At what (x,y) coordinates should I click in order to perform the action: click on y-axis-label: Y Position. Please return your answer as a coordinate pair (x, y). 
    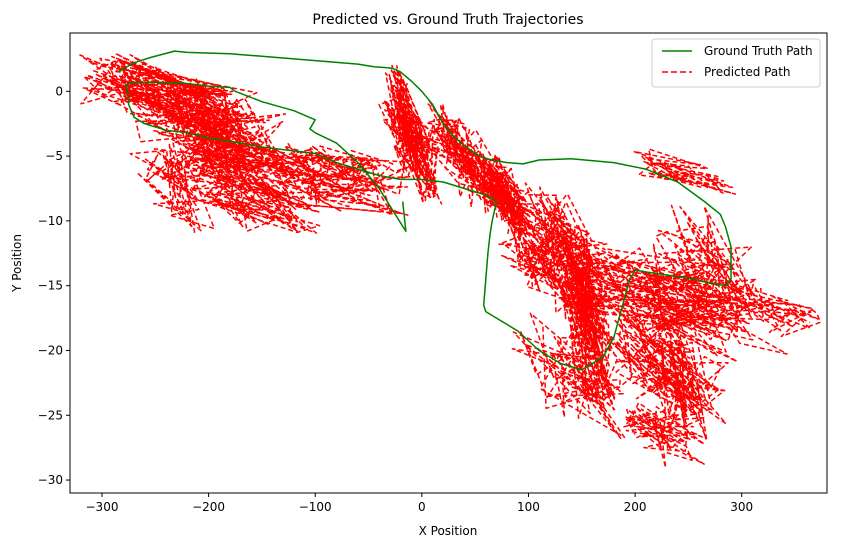
    Looking at the image, I should click on (17, 263).